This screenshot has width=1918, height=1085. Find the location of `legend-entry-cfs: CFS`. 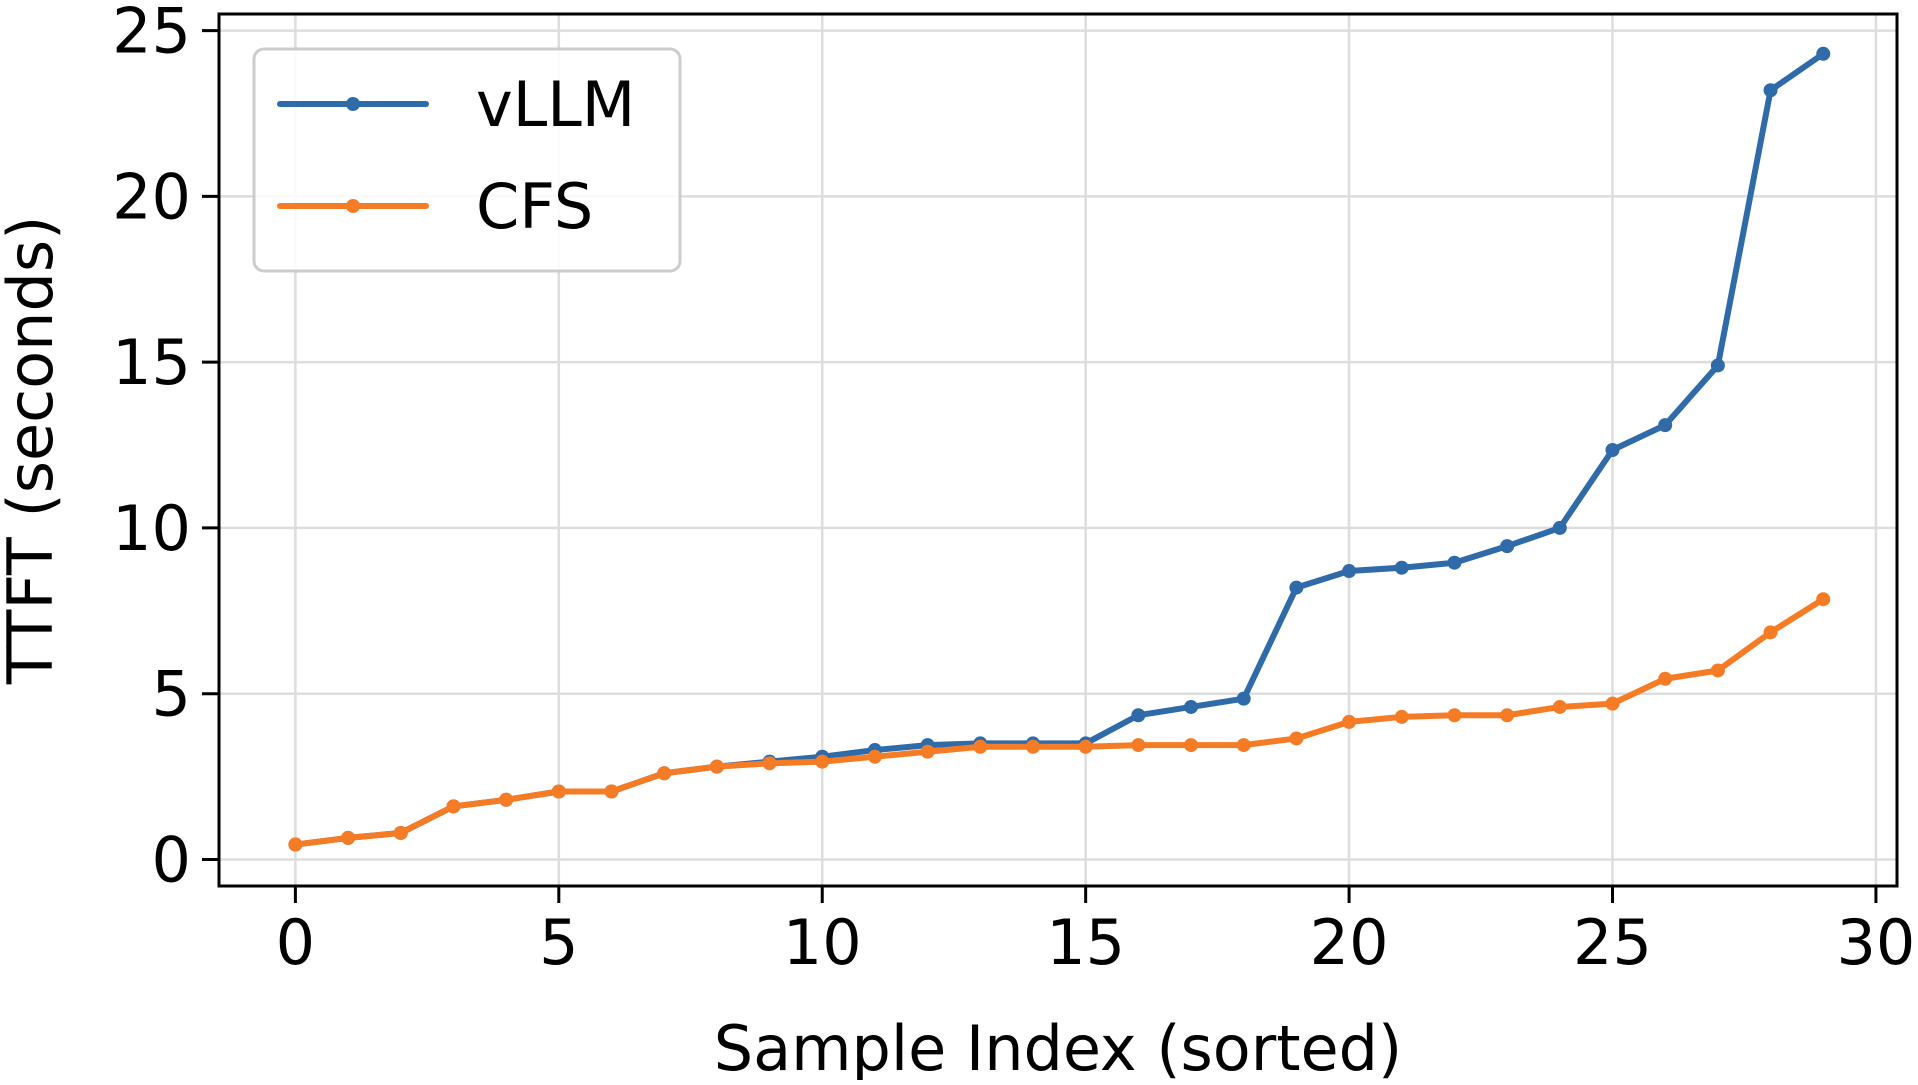

legend-entry-cfs: CFS is located at coordinates (435, 206).